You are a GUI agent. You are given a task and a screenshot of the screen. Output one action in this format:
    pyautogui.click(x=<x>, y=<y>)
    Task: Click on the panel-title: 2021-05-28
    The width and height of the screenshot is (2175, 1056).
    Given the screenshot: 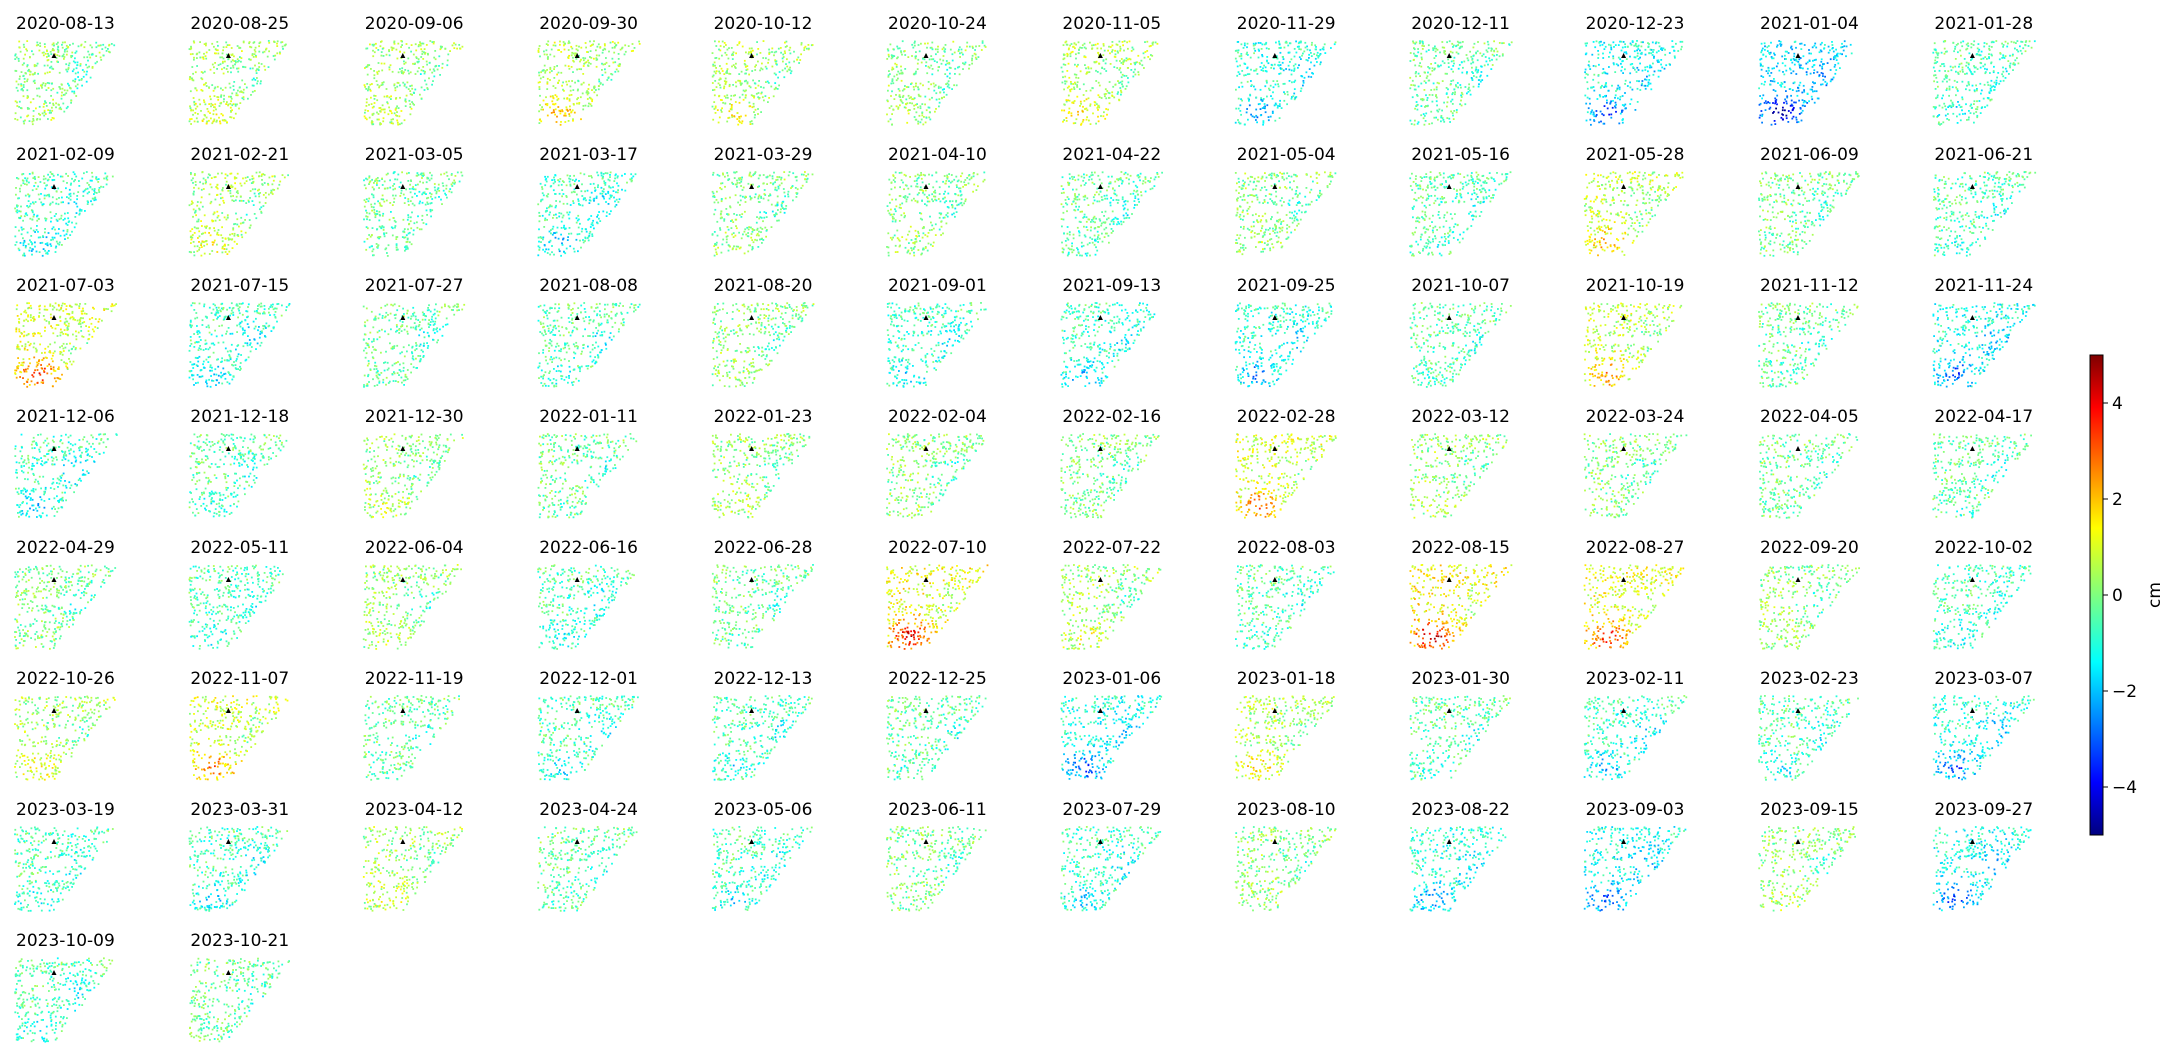 What is the action you would take?
    pyautogui.click(x=1635, y=155)
    